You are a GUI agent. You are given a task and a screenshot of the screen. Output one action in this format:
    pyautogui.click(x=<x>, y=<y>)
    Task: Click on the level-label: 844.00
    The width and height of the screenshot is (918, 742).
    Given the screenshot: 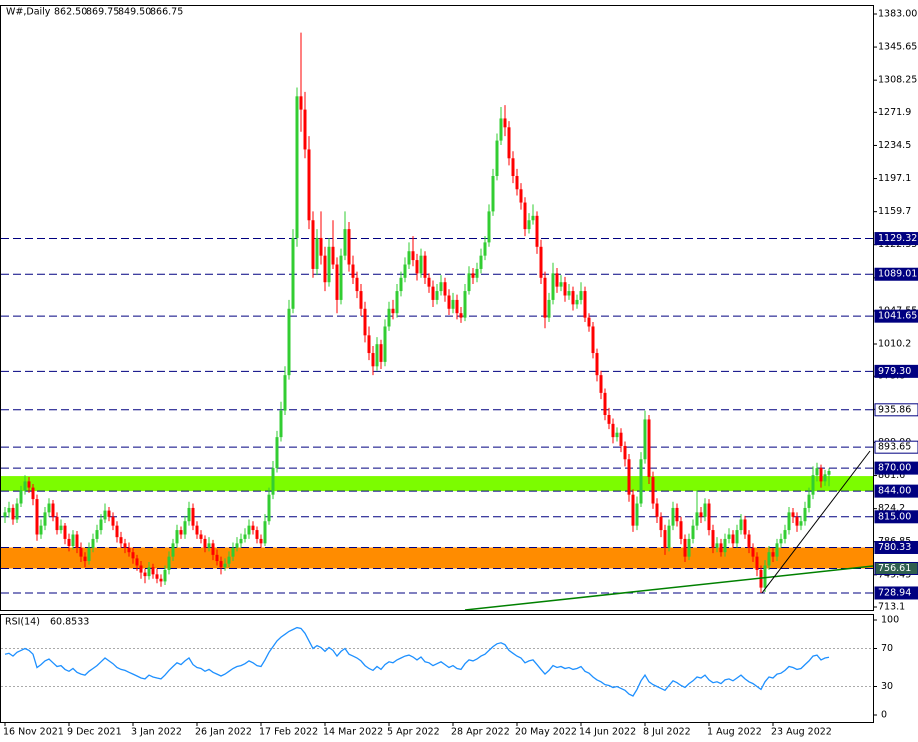 What is the action you would take?
    pyautogui.click(x=894, y=491)
    